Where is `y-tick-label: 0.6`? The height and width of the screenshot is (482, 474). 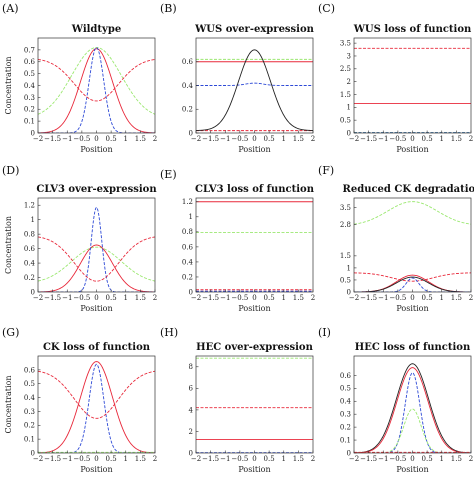 y-tick-label: 0.6 is located at coordinates (30, 249).